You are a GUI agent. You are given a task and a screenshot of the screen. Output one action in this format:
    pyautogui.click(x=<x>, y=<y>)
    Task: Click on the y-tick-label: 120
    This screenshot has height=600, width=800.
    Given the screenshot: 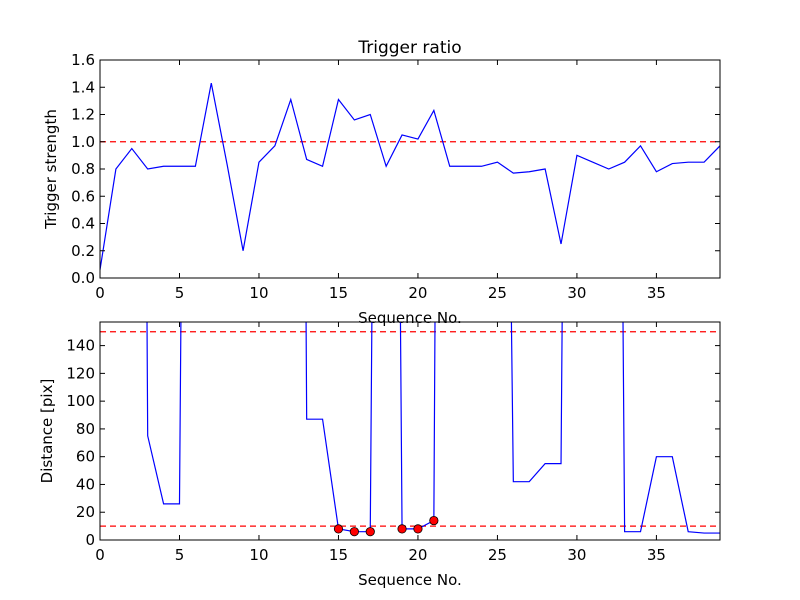 What is the action you would take?
    pyautogui.click(x=80, y=373)
    